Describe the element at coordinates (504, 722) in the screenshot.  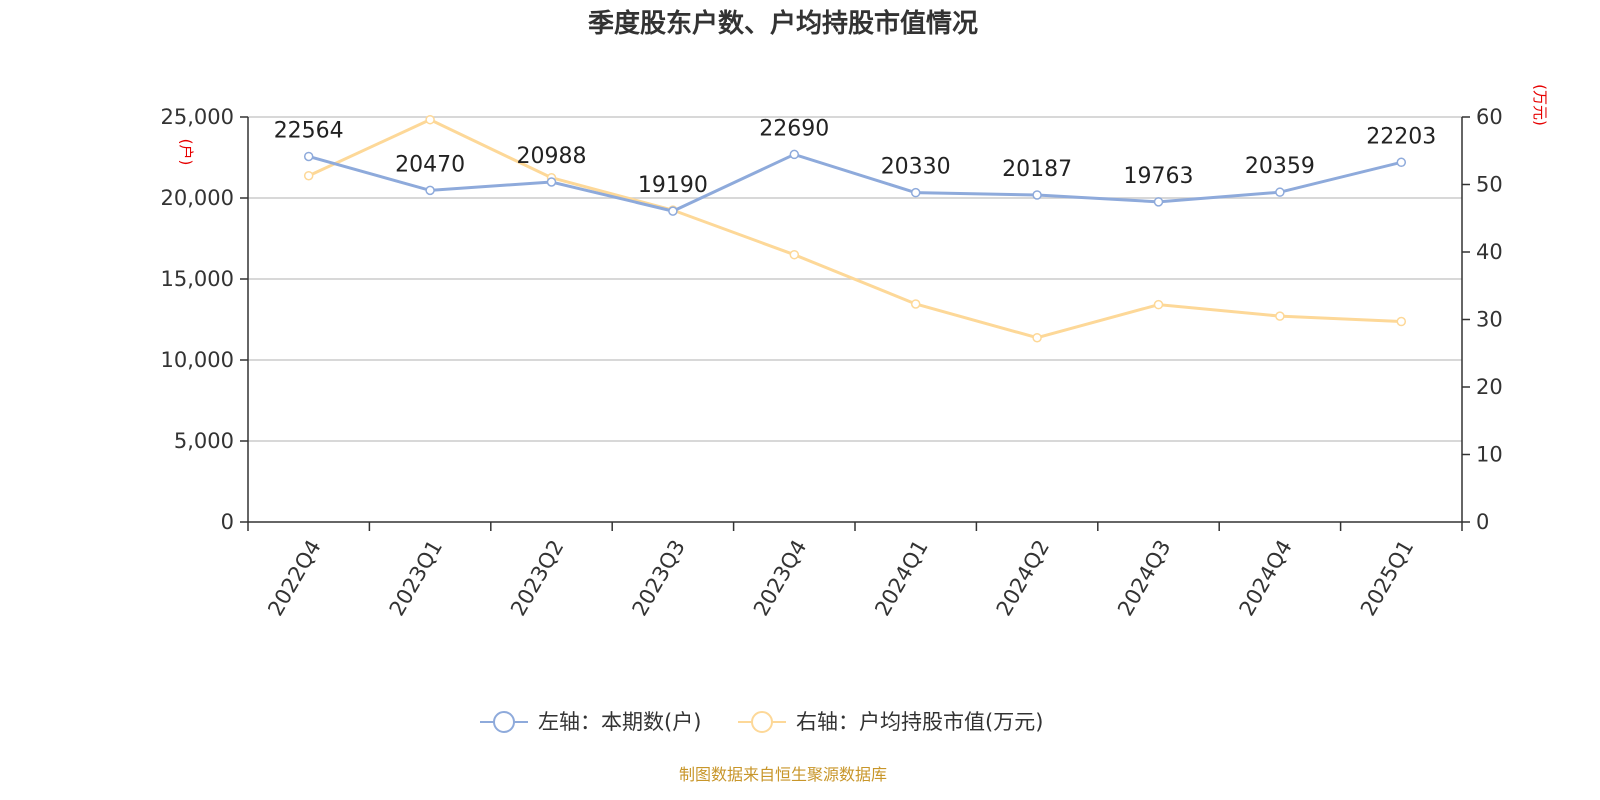
I see `legend-left-marker` at that location.